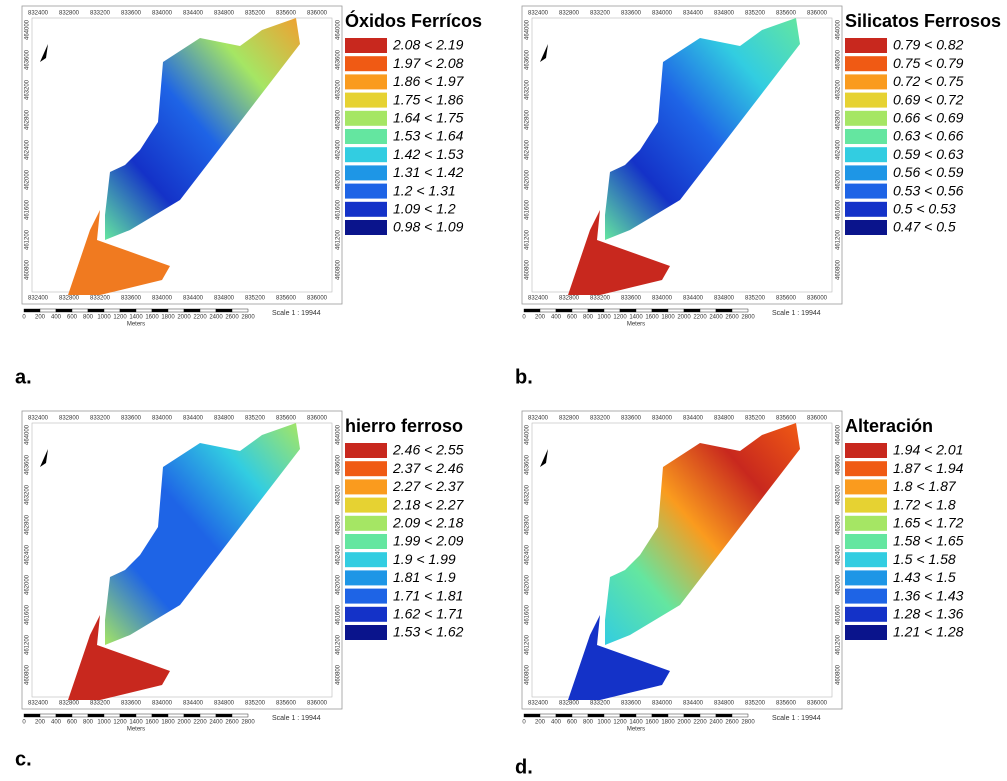  I want to click on y-coord-label: 461200, so click(839, 239).